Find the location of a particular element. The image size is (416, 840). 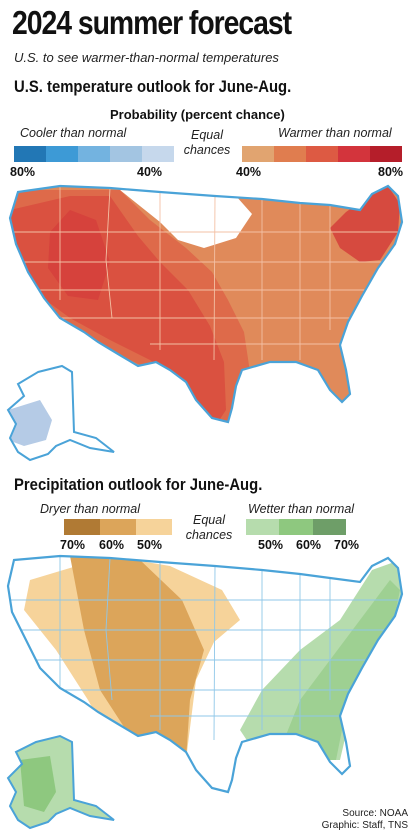

alaska-cooler-area is located at coordinates (30, 423).